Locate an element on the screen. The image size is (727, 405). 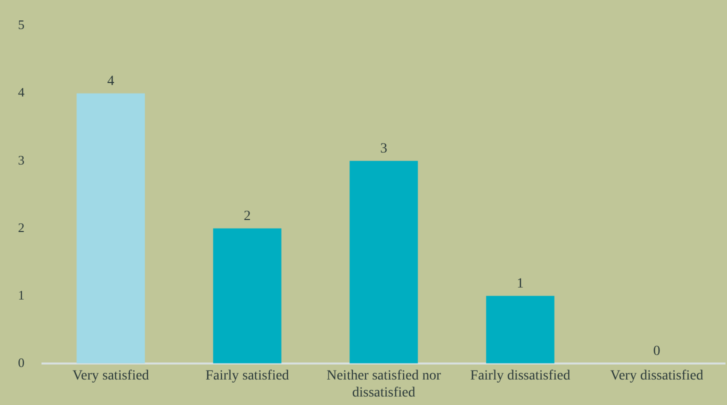
x-tick-label: Fairly dissatisfied is located at coordinates (520, 376).